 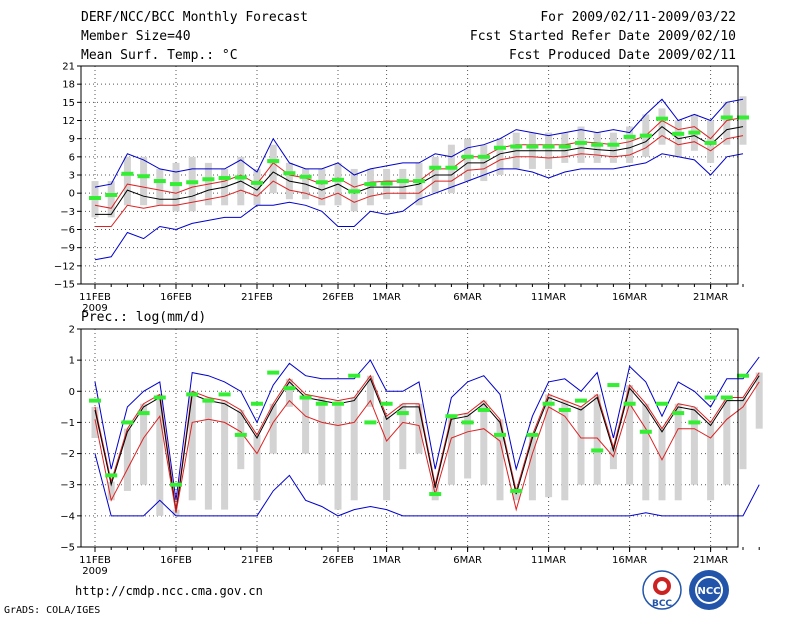 I want to click on produced-date: Fcst Produced Date 2009/02/11, so click(x=622, y=55).